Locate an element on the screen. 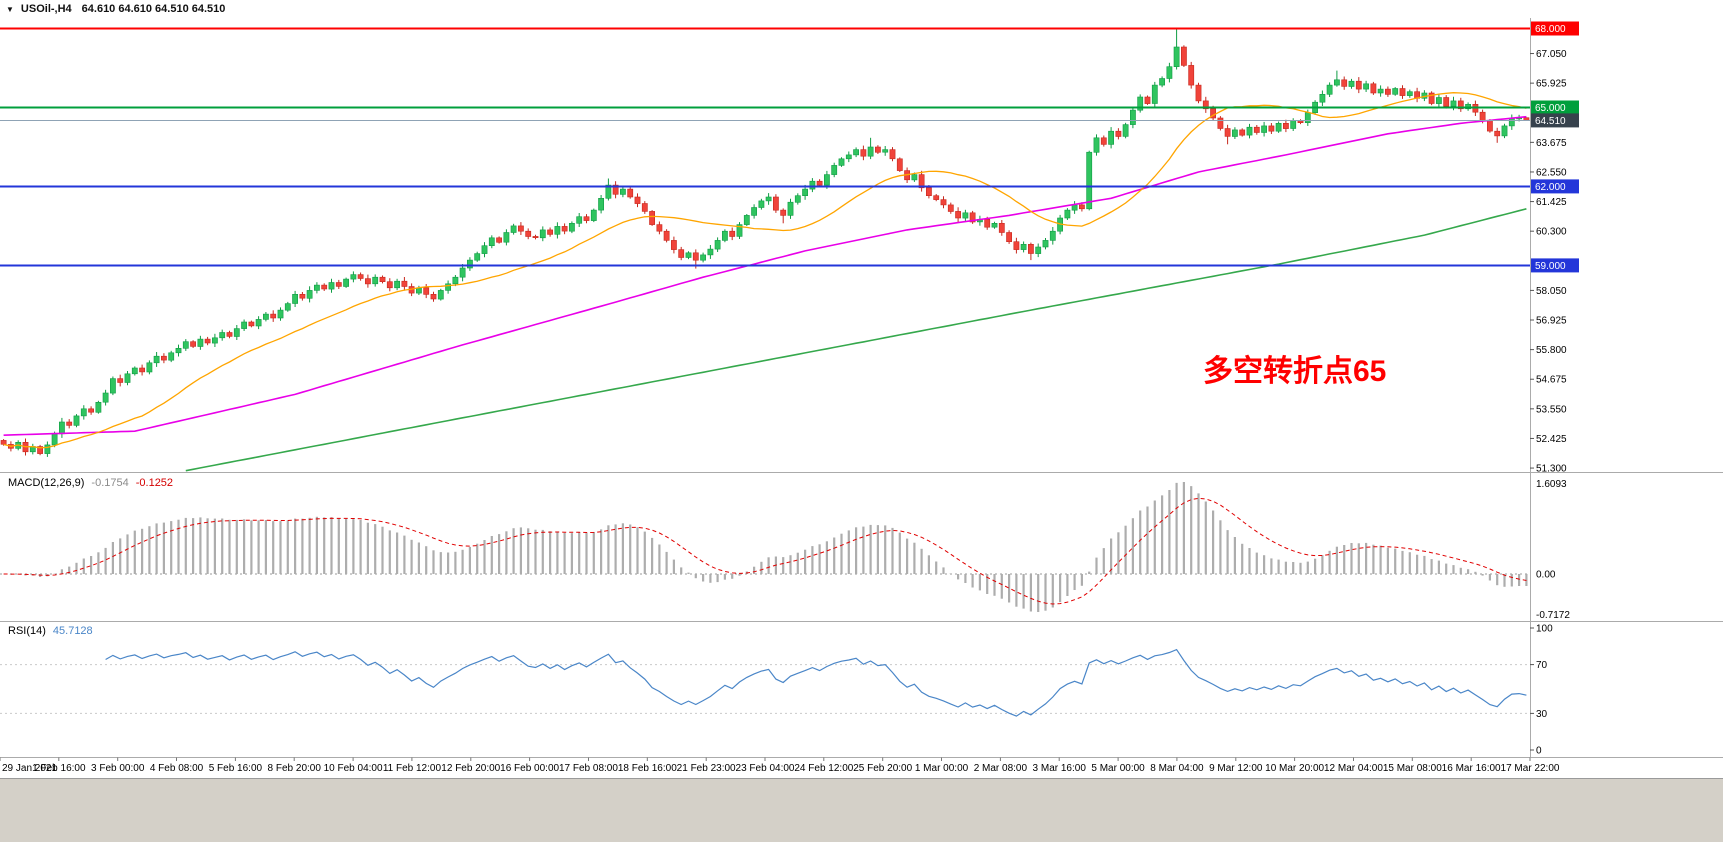 This screenshot has width=1723, height=842. price-tick-label: 52.425 is located at coordinates (1551, 439).